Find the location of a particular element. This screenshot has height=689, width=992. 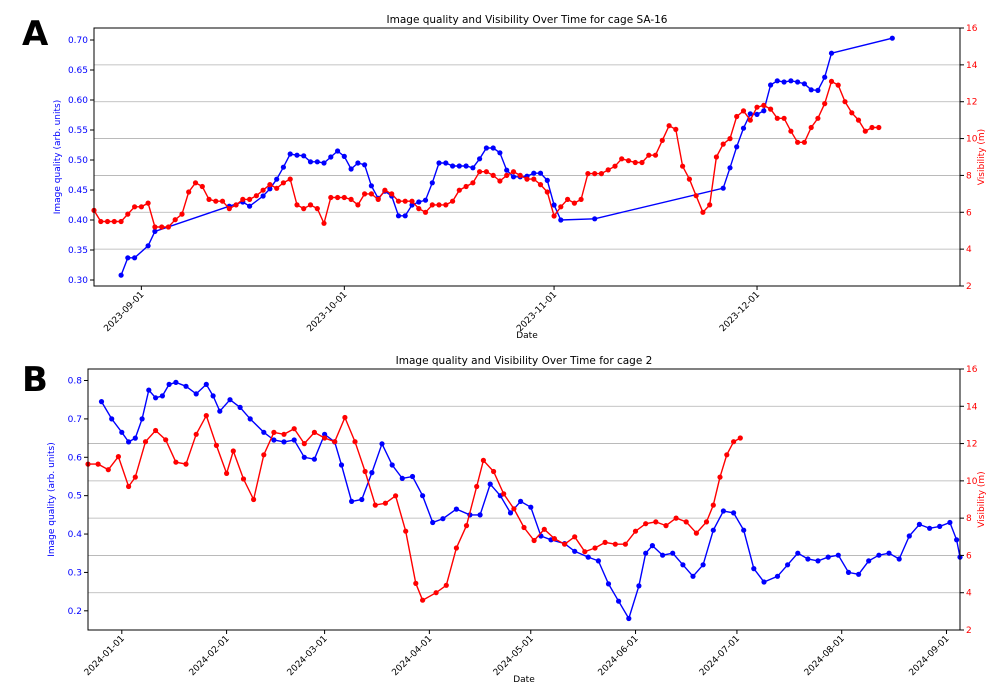

y-right-axis-label: Visibility (m) is located at coordinates (982, 157).